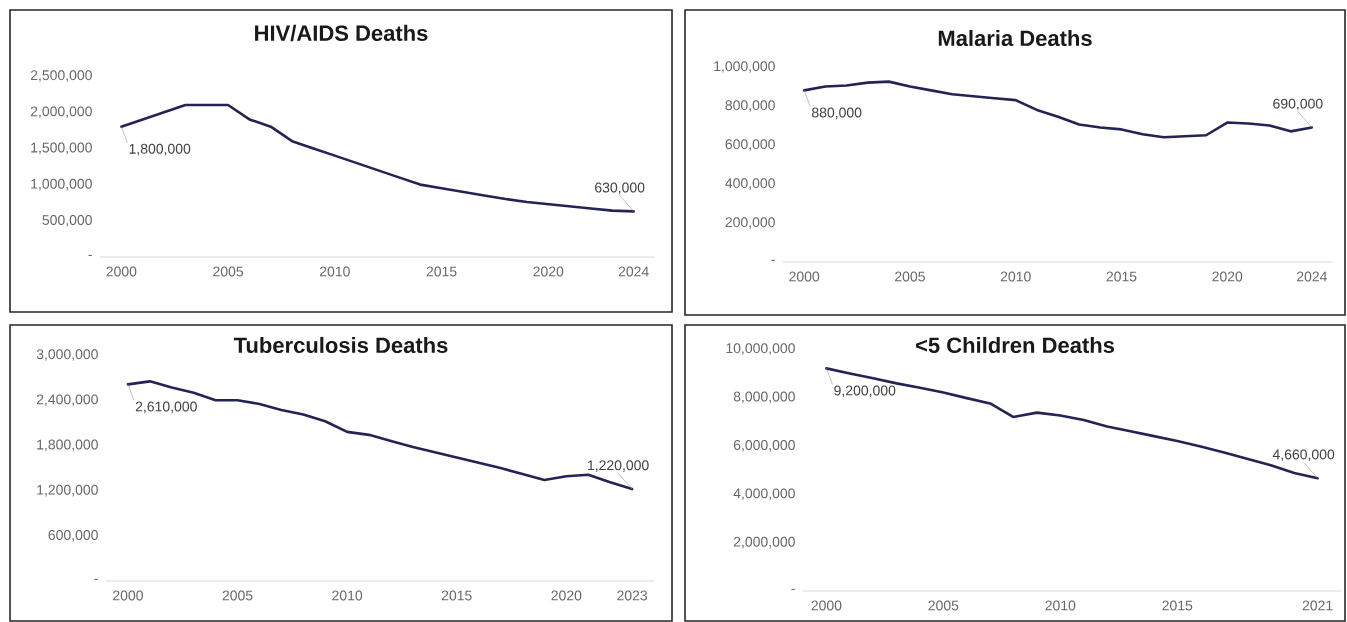 The image size is (1347, 622). I want to click on annotation: 9,200,000, so click(865, 391).